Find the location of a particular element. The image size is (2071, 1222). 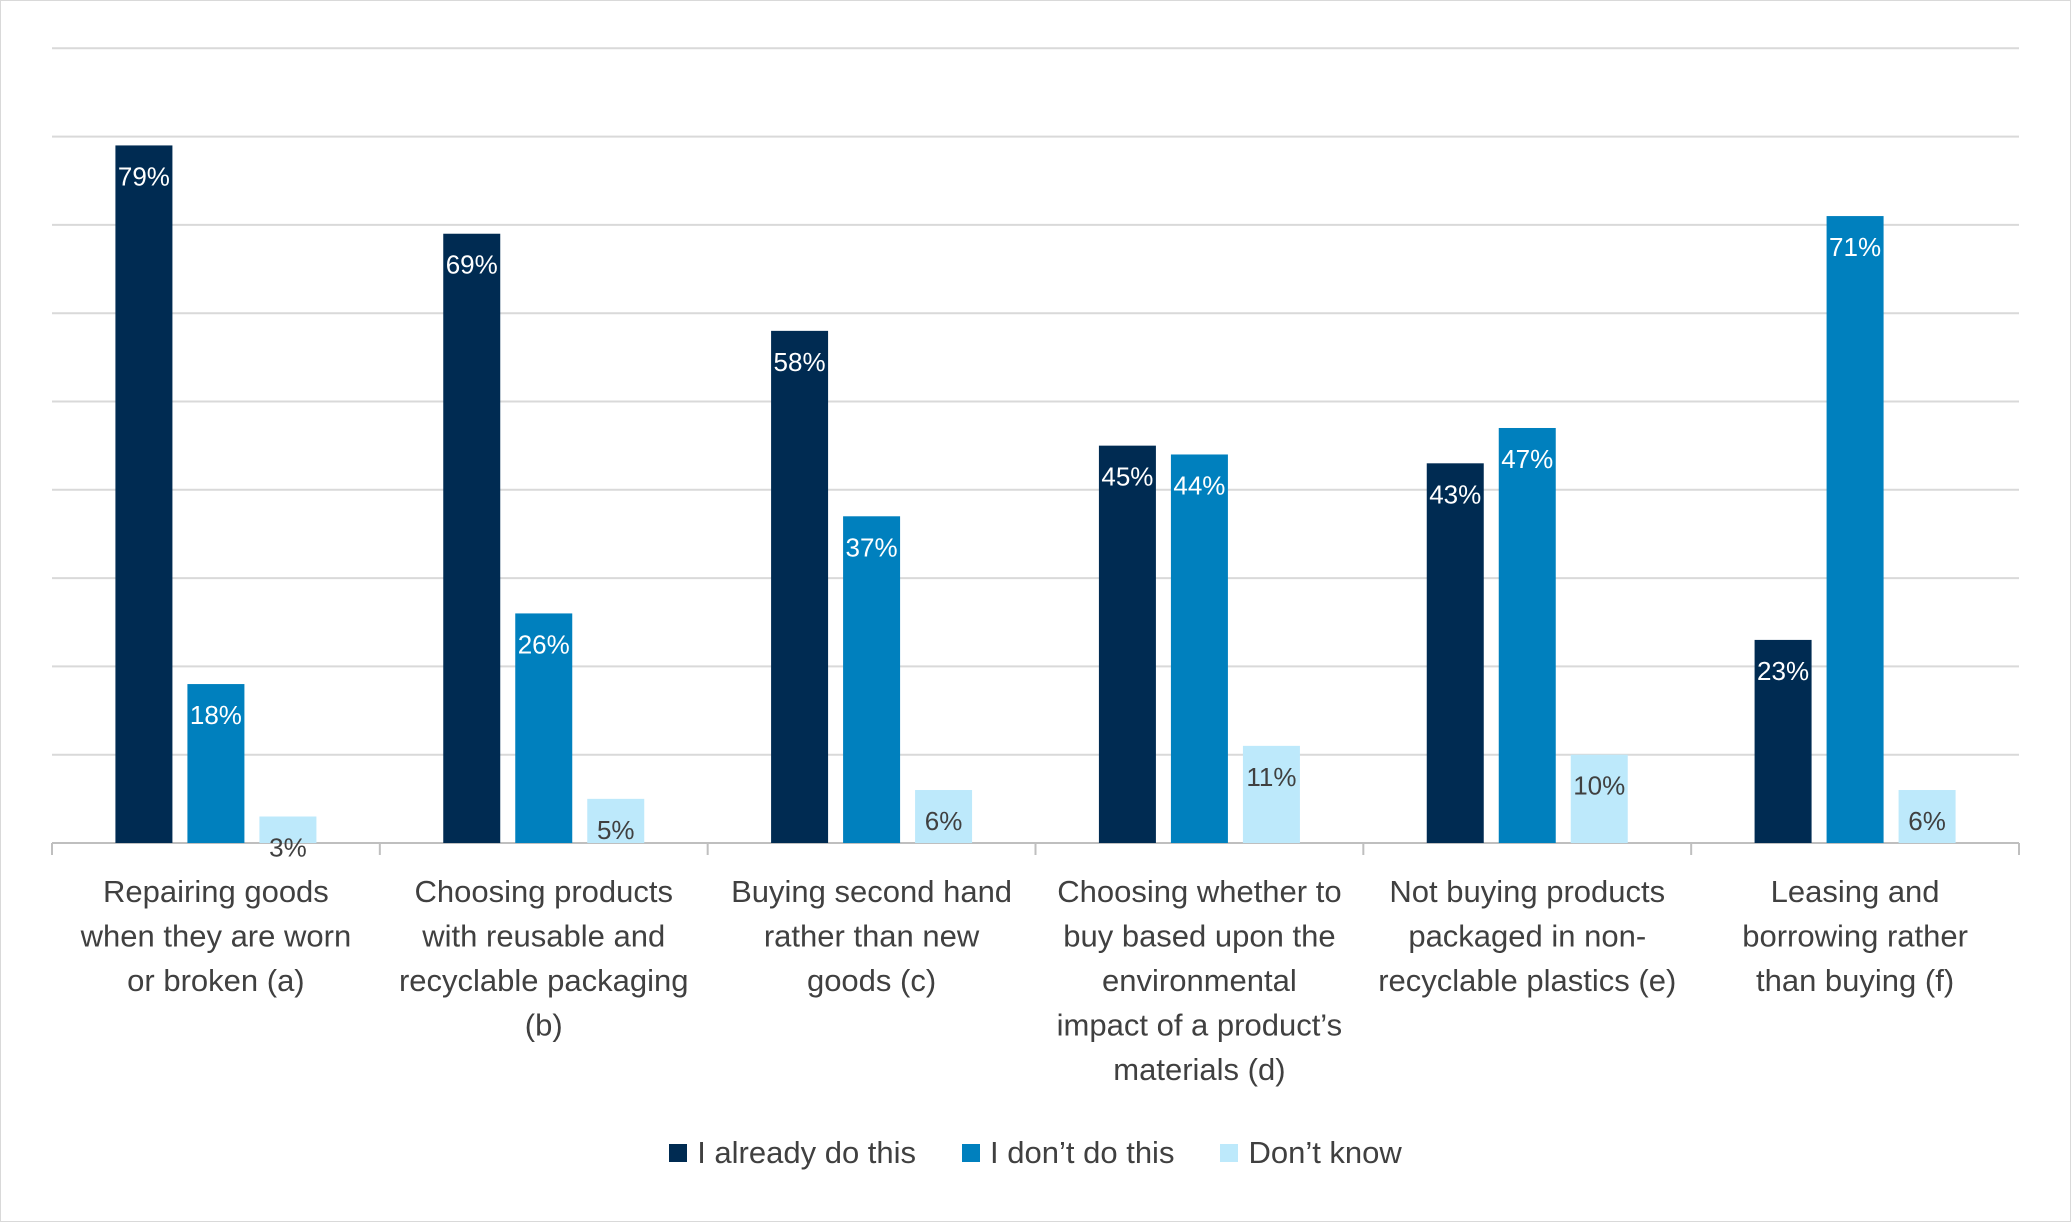

data-label: 37% is located at coordinates (872, 547).